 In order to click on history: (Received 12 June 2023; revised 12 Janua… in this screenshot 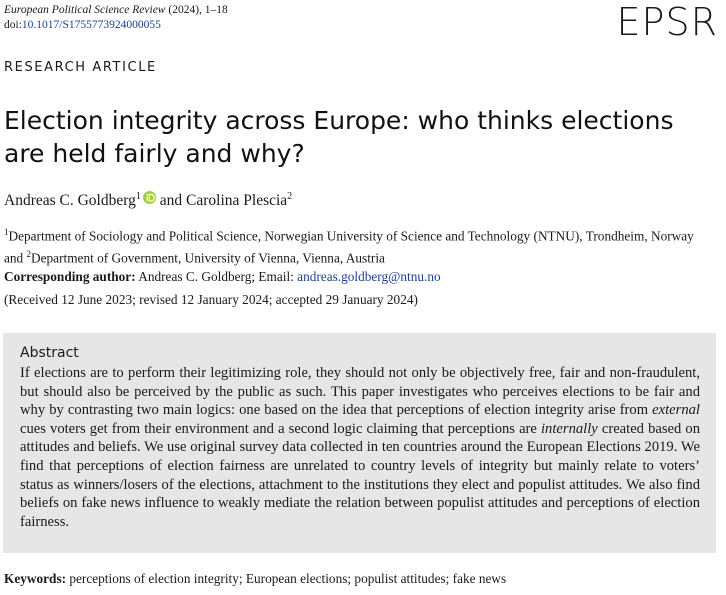, I will do `click(211, 299)`.